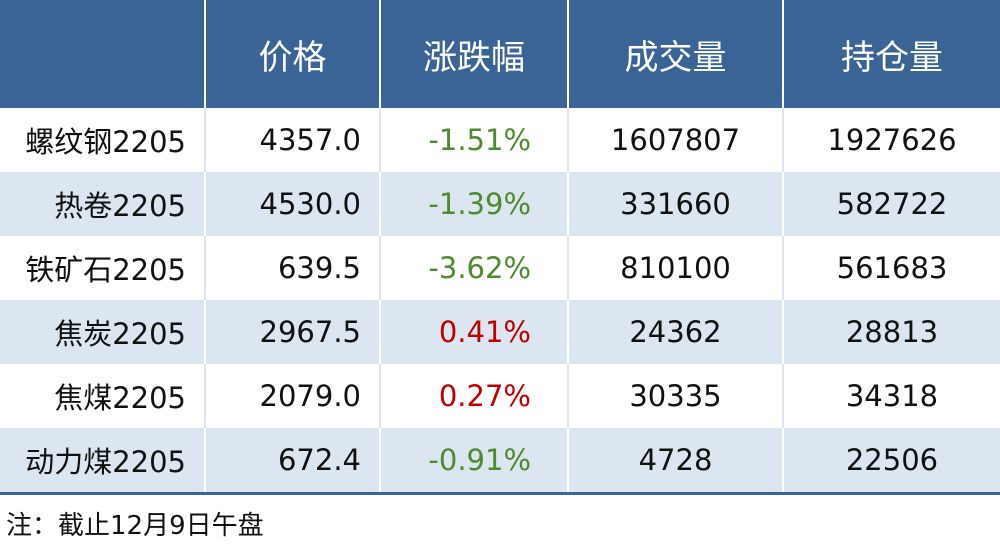  I want to click on contract-name: 螺纹钢2205, so click(102, 140).